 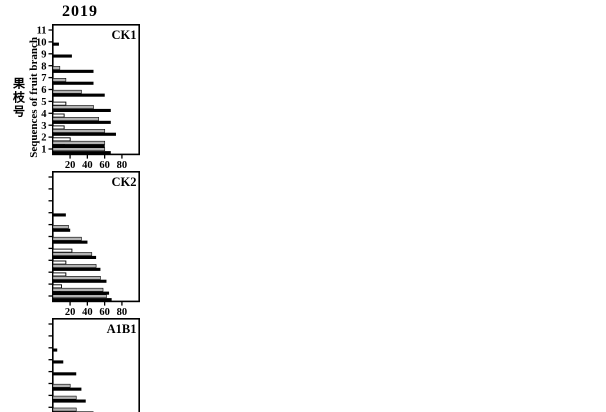 What do you see at coordinates (43, 54) in the screenshot?
I see `y-tick-label: 9` at bounding box center [43, 54].